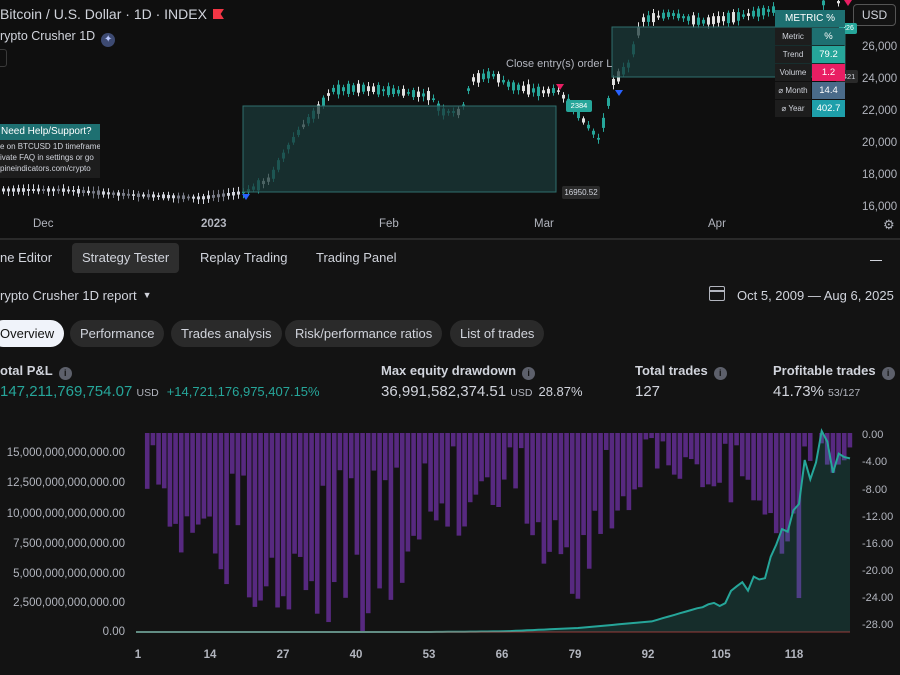 The width and height of the screenshot is (900, 675). I want to click on pill-overview: Overview, so click(32, 333).